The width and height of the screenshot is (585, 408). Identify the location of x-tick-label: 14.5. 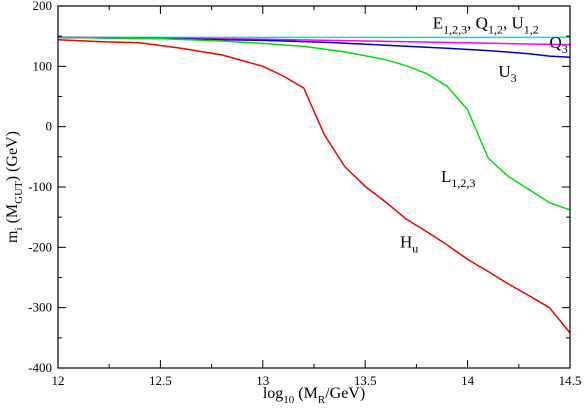
(570, 380).